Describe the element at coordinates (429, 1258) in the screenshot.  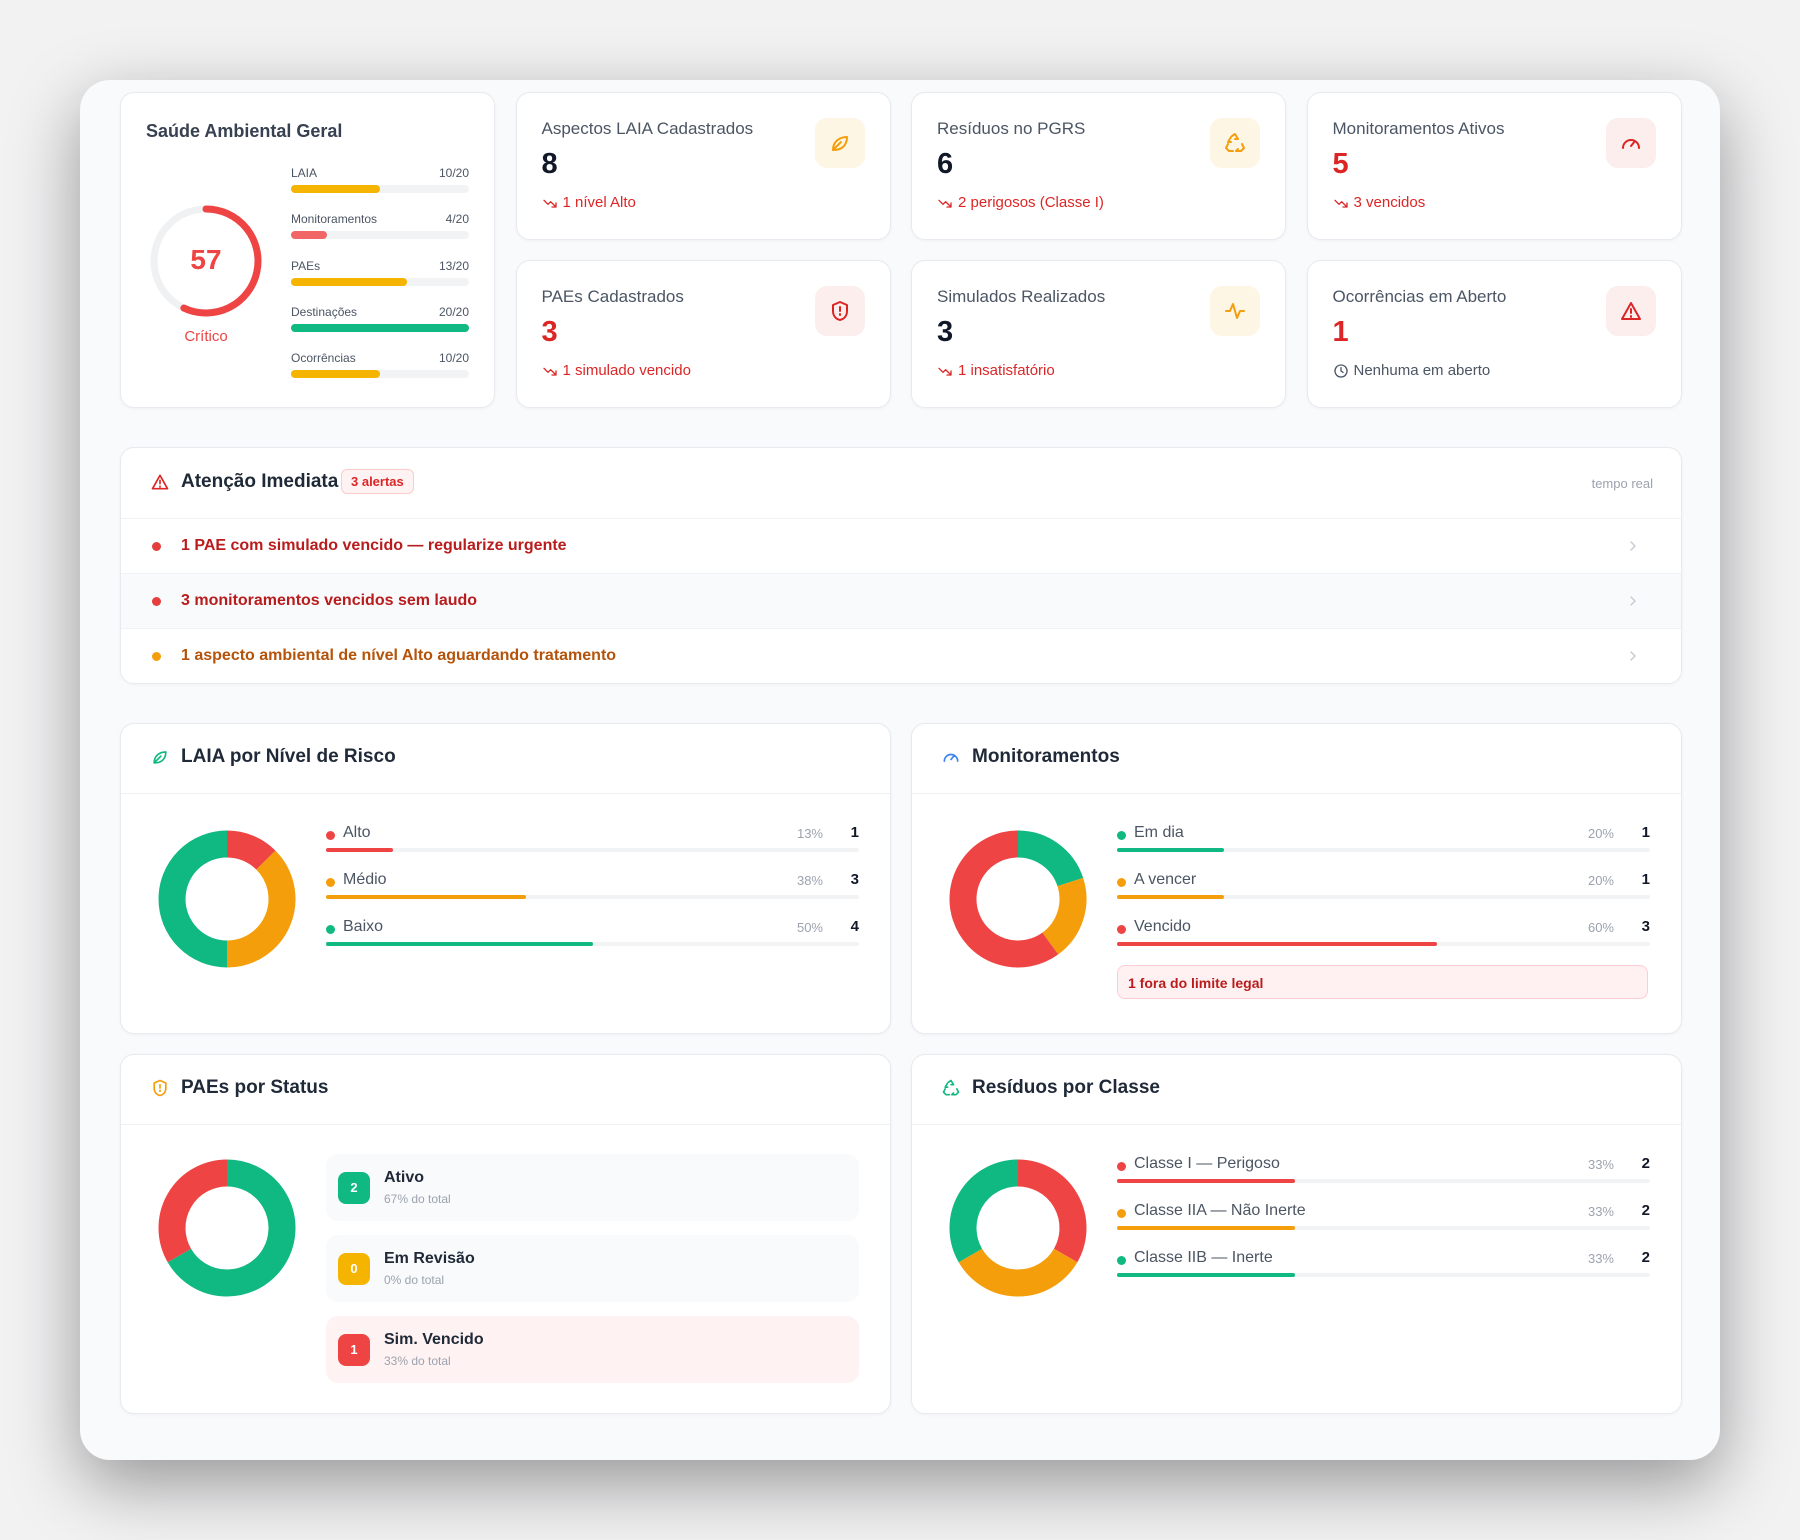
I see `status-name: Em Revisão` at that location.